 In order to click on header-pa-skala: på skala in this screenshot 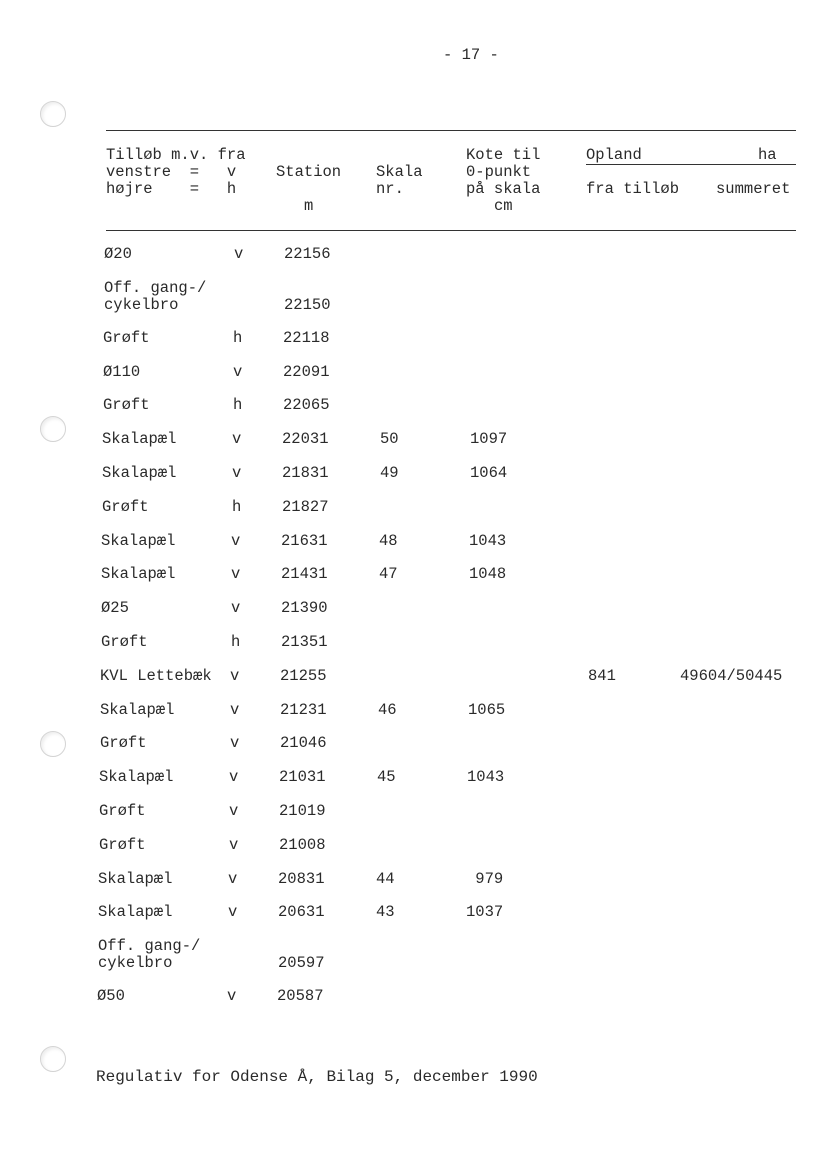, I will do `click(503, 189)`.